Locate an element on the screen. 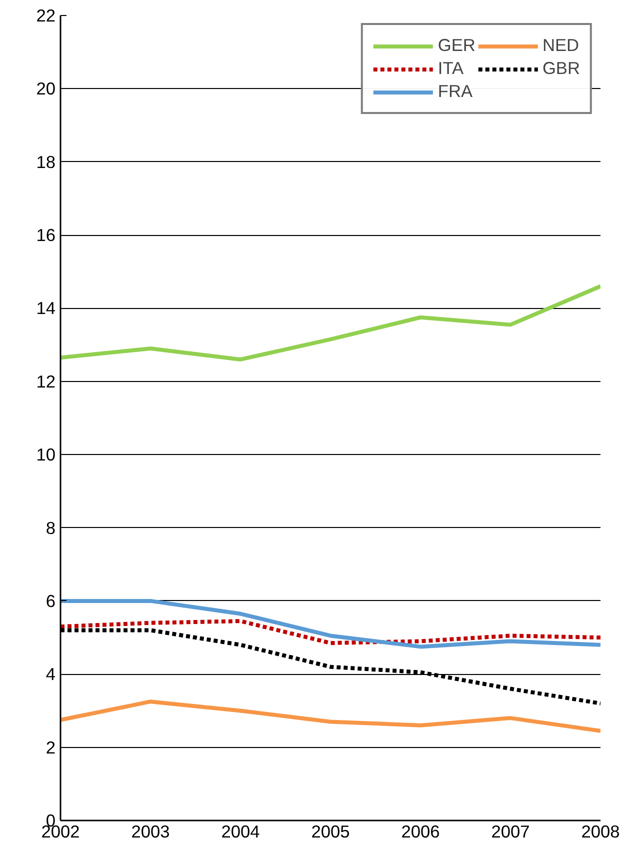 This screenshot has width=636, height=865. y-tick-label: 20 is located at coordinates (46, 88).